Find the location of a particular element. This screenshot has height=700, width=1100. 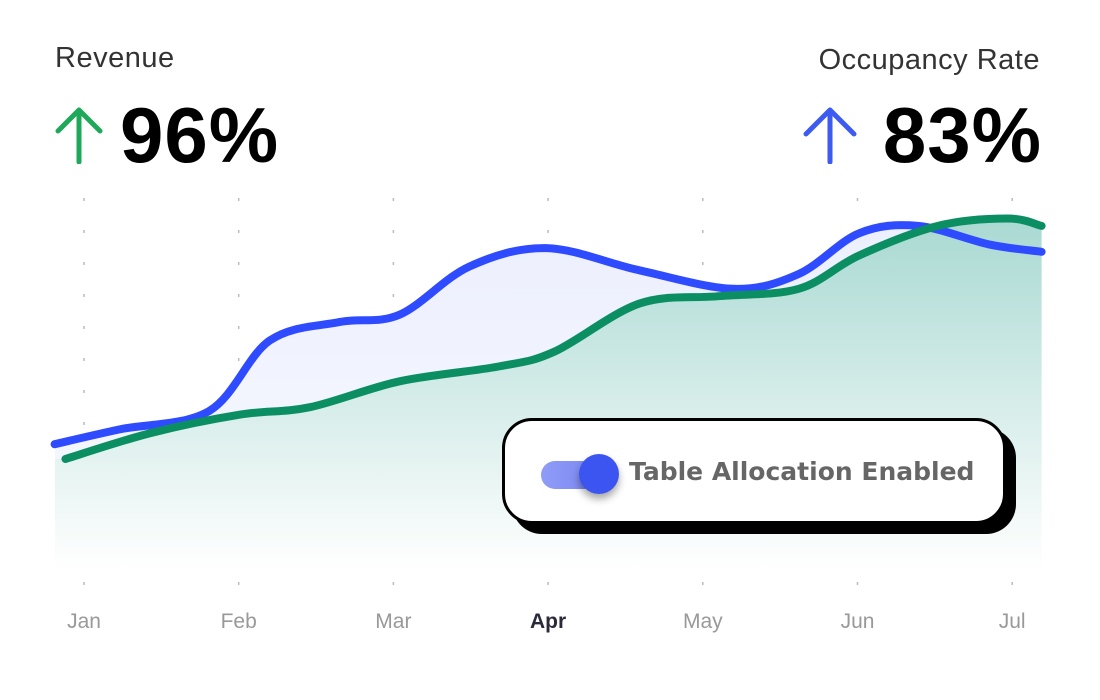

table-allocation-card: Table Allocation Enabled is located at coordinates (754, 471).